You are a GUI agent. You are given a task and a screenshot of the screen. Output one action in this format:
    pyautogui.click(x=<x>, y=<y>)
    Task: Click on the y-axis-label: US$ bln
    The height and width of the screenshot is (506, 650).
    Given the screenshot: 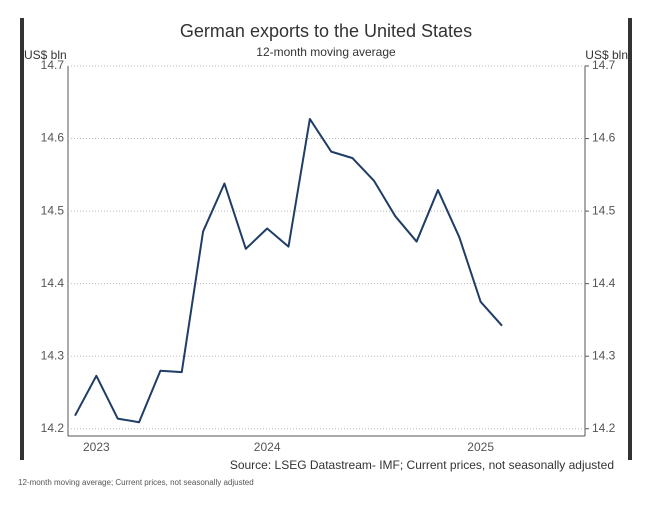 What is the action you would take?
    pyautogui.click(x=45, y=55)
    